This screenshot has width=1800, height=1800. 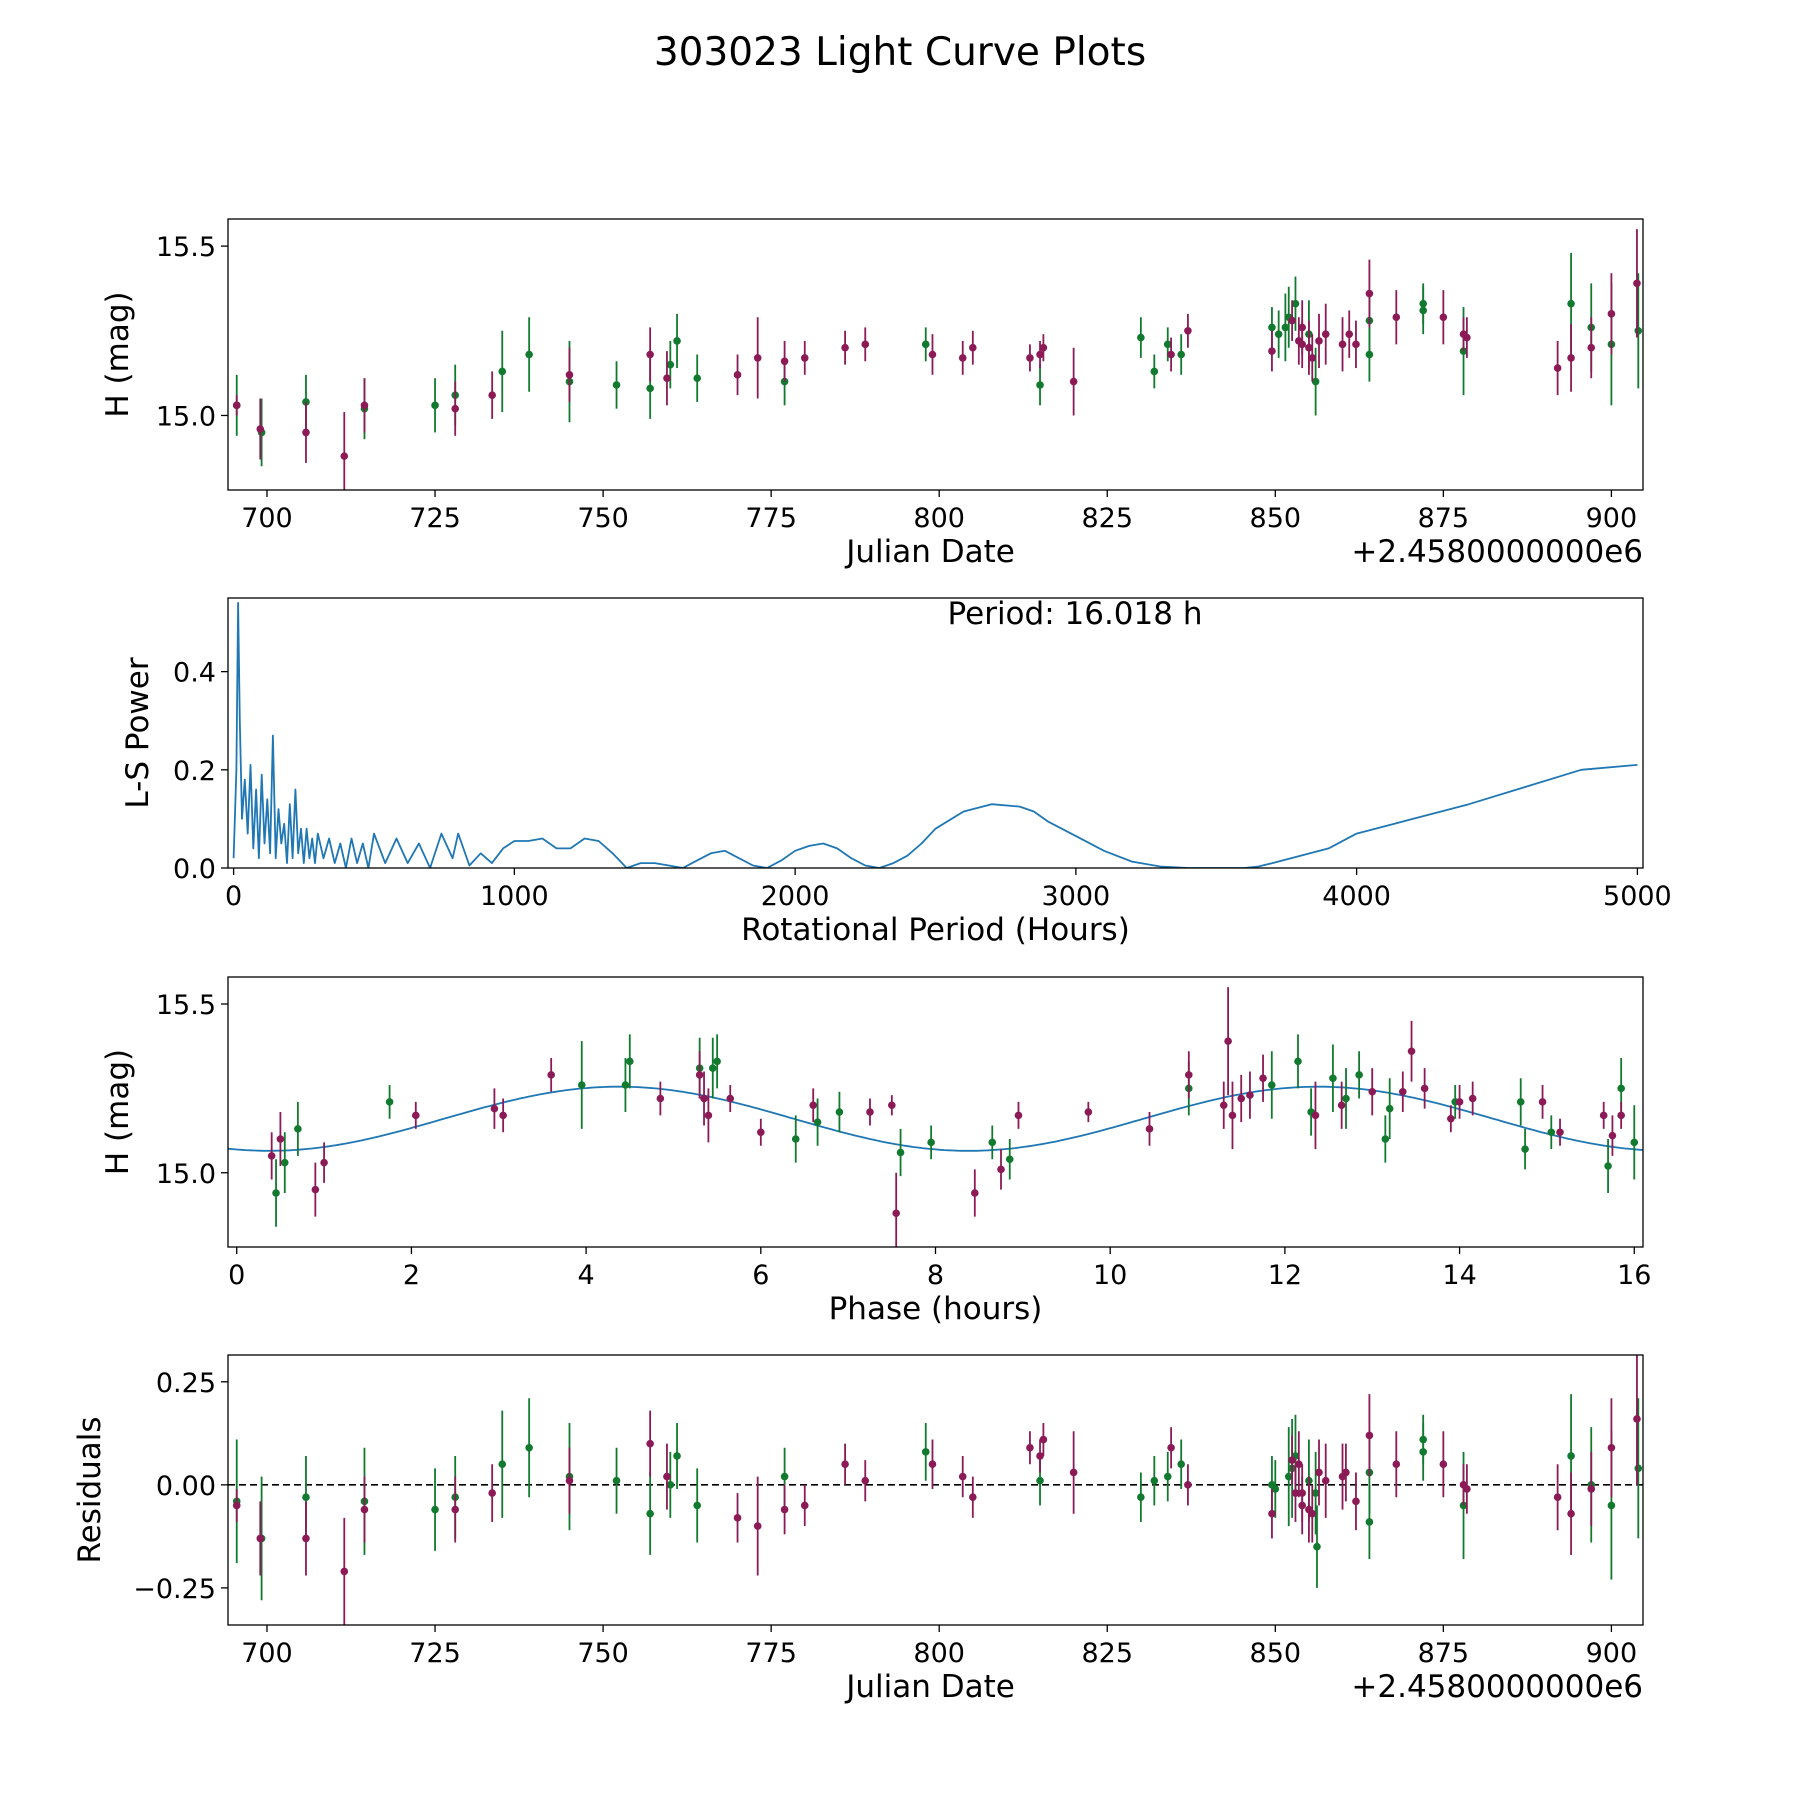 I want to click on lightcurve-ytick-label-0: 15.0, so click(x=186, y=416).